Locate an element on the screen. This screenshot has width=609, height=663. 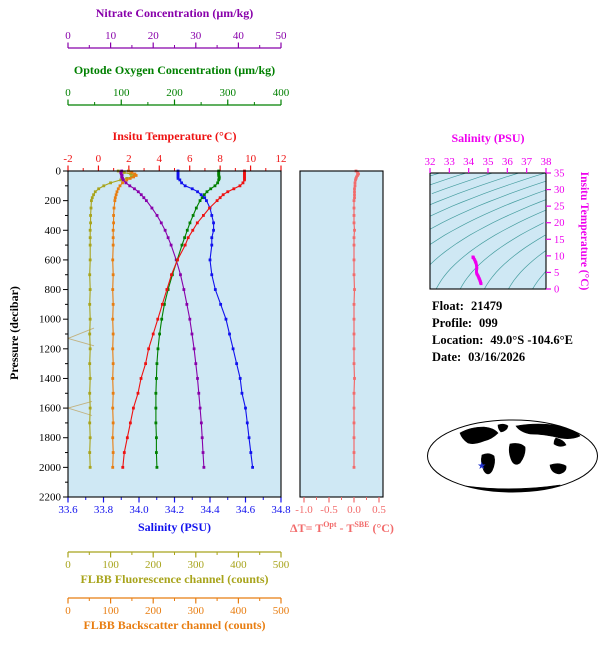
float-info-row: Date: 03/16/2026 is located at coordinates (502, 357).